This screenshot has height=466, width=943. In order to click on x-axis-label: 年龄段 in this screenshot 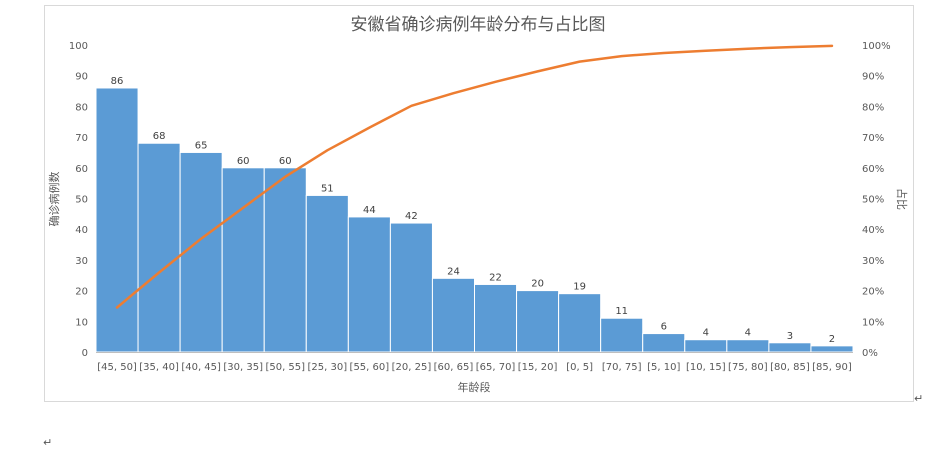, I will do `click(474, 387)`.